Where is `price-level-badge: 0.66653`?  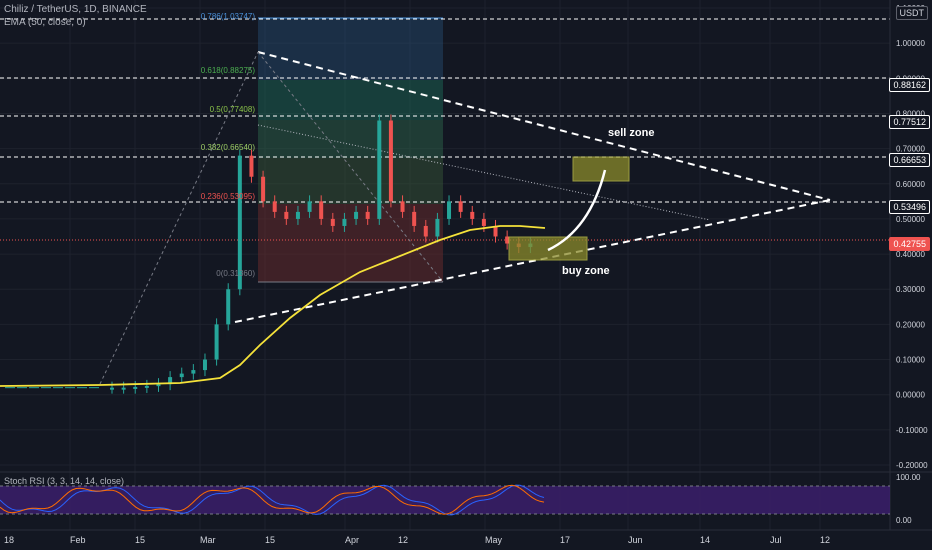 price-level-badge: 0.66653 is located at coordinates (909, 160).